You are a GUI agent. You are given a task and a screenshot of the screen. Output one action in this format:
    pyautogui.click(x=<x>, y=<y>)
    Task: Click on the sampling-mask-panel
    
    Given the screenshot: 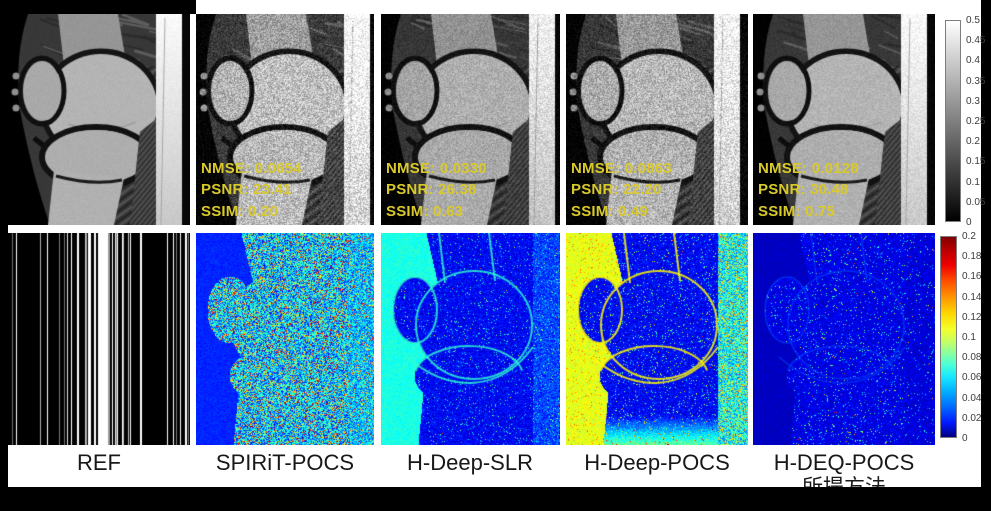 What is the action you would take?
    pyautogui.click(x=99, y=339)
    